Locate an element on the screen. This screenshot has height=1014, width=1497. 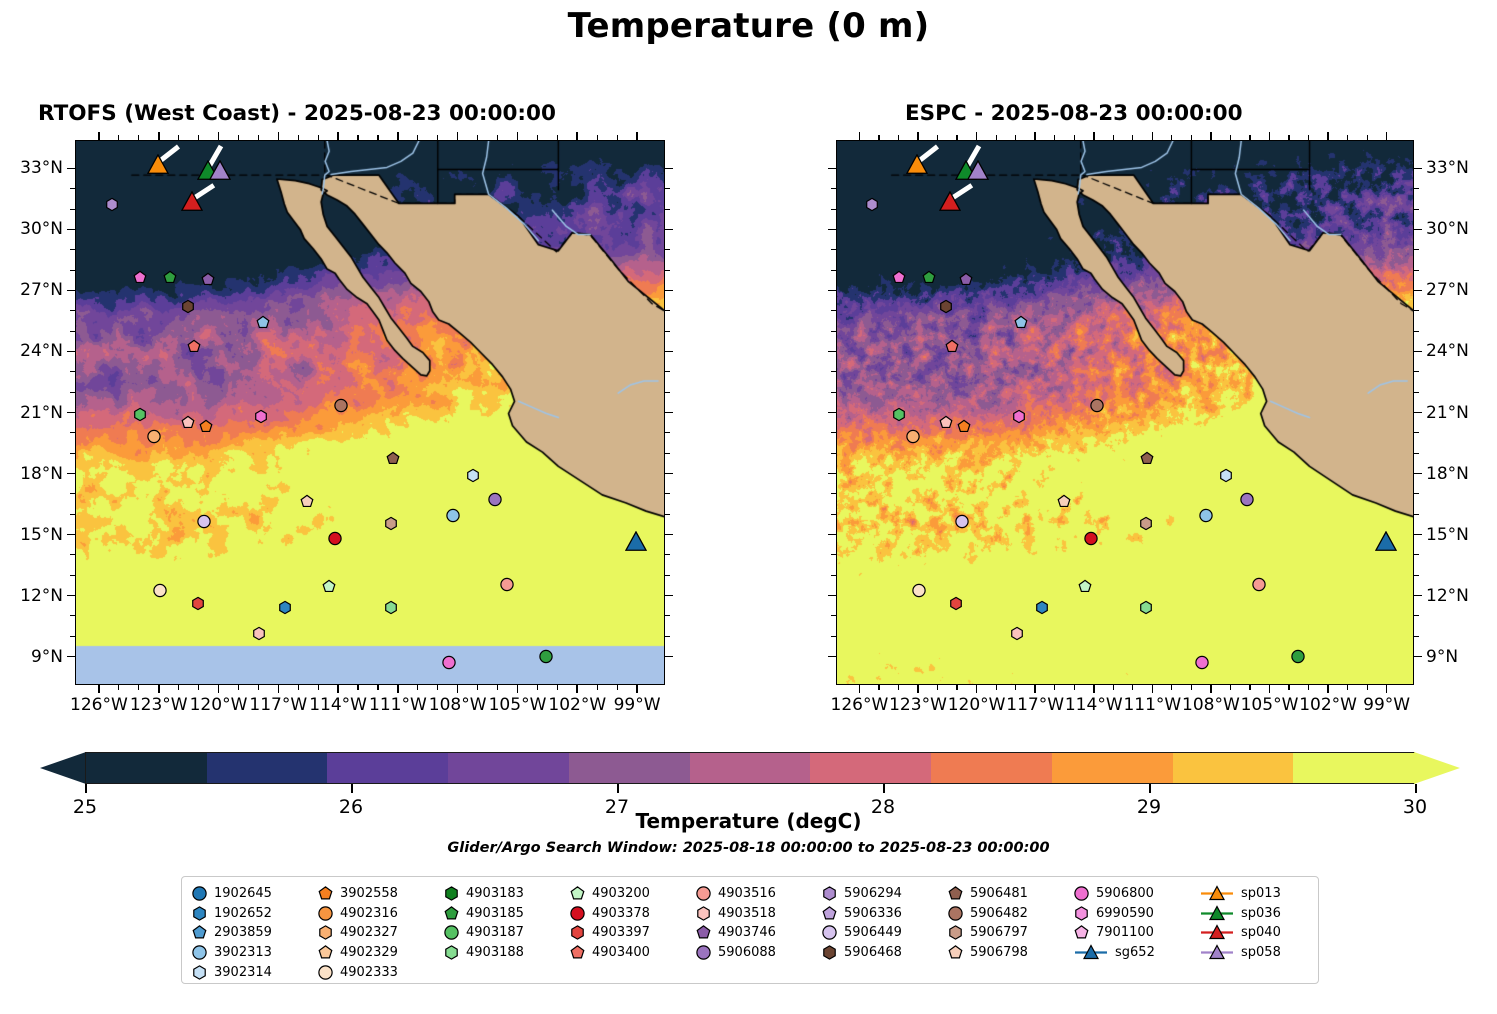
legend-item-3902314: 3902314 is located at coordinates (232, 972).